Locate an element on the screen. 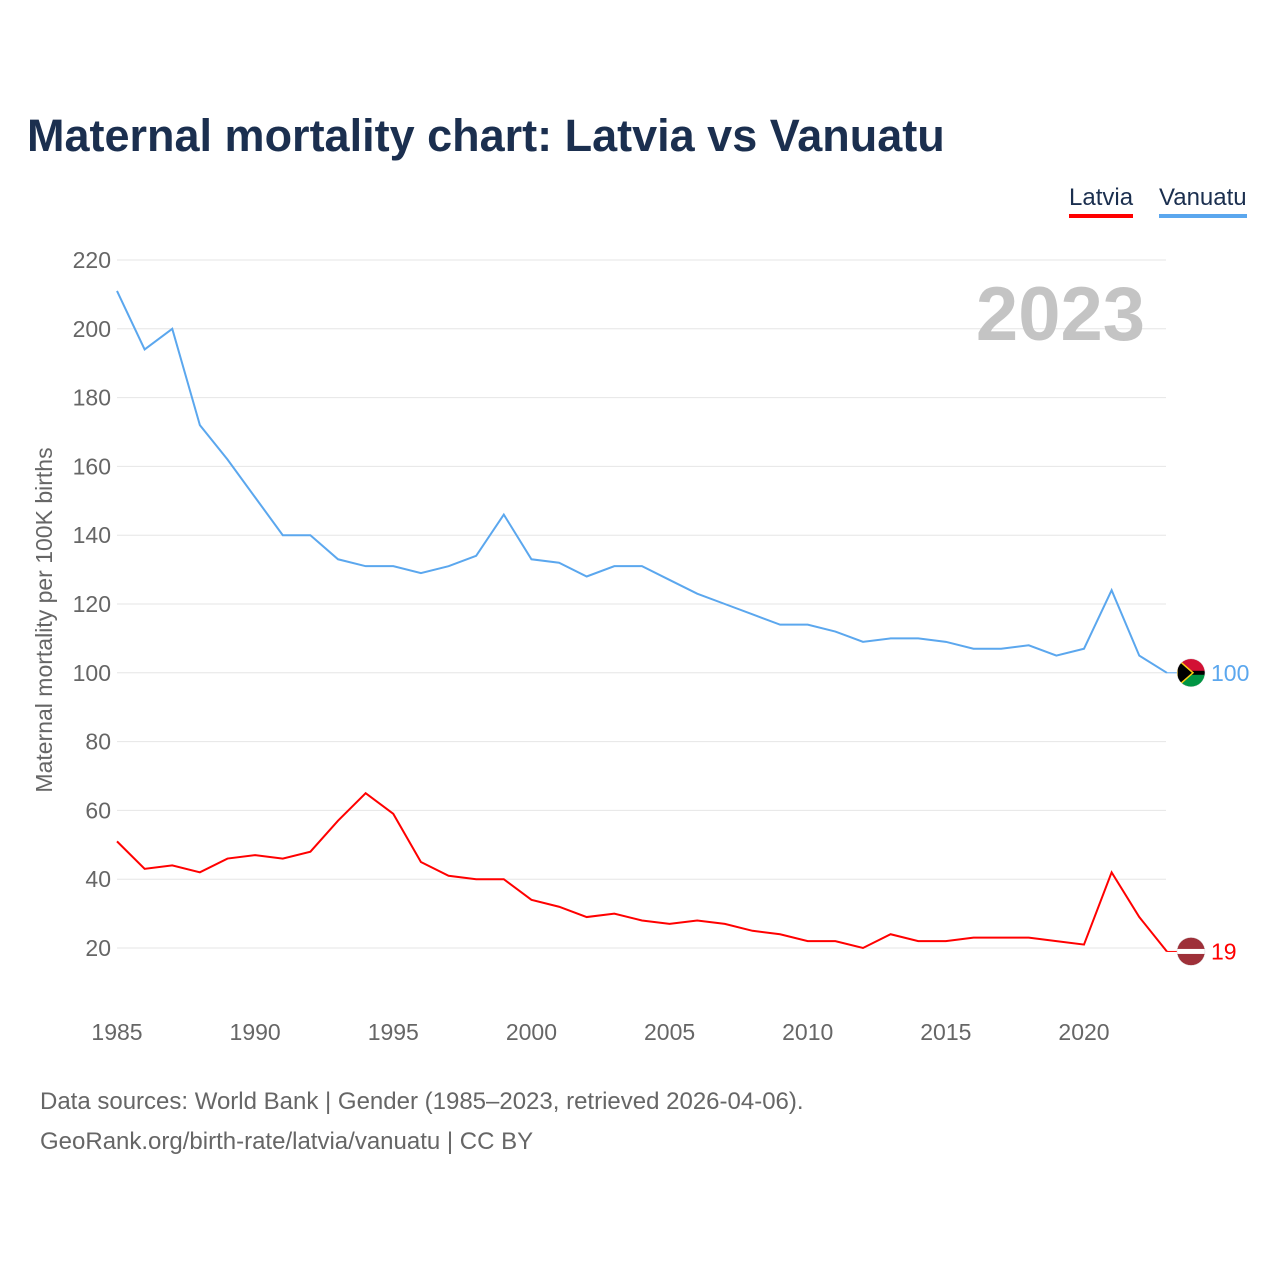  y-tick-label: 60 is located at coordinates (98, 810).